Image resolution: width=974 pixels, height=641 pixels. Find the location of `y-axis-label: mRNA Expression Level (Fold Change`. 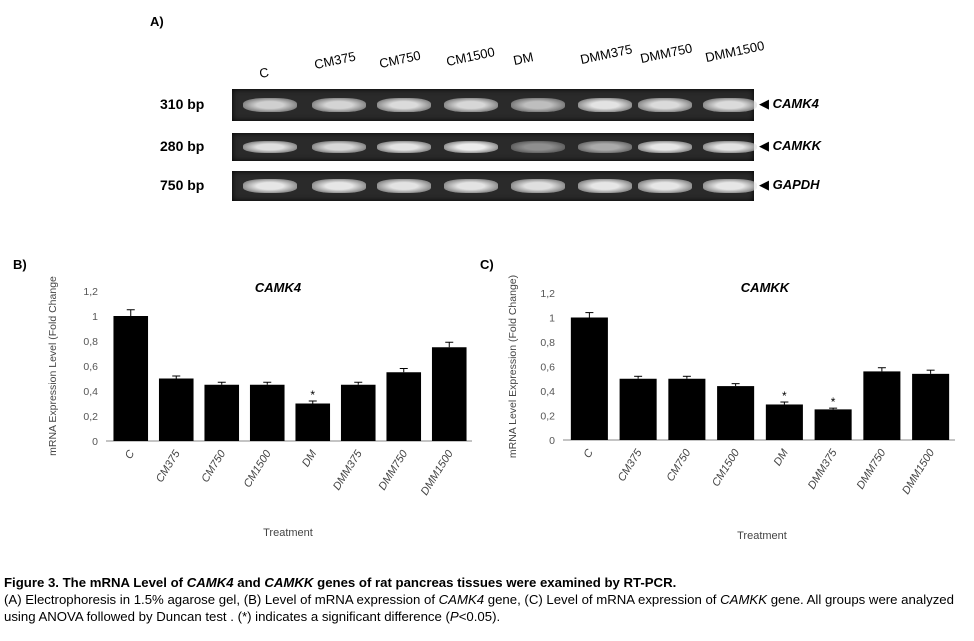

y-axis-label: mRNA Expression Level (Fold Change is located at coordinates (53, 366).